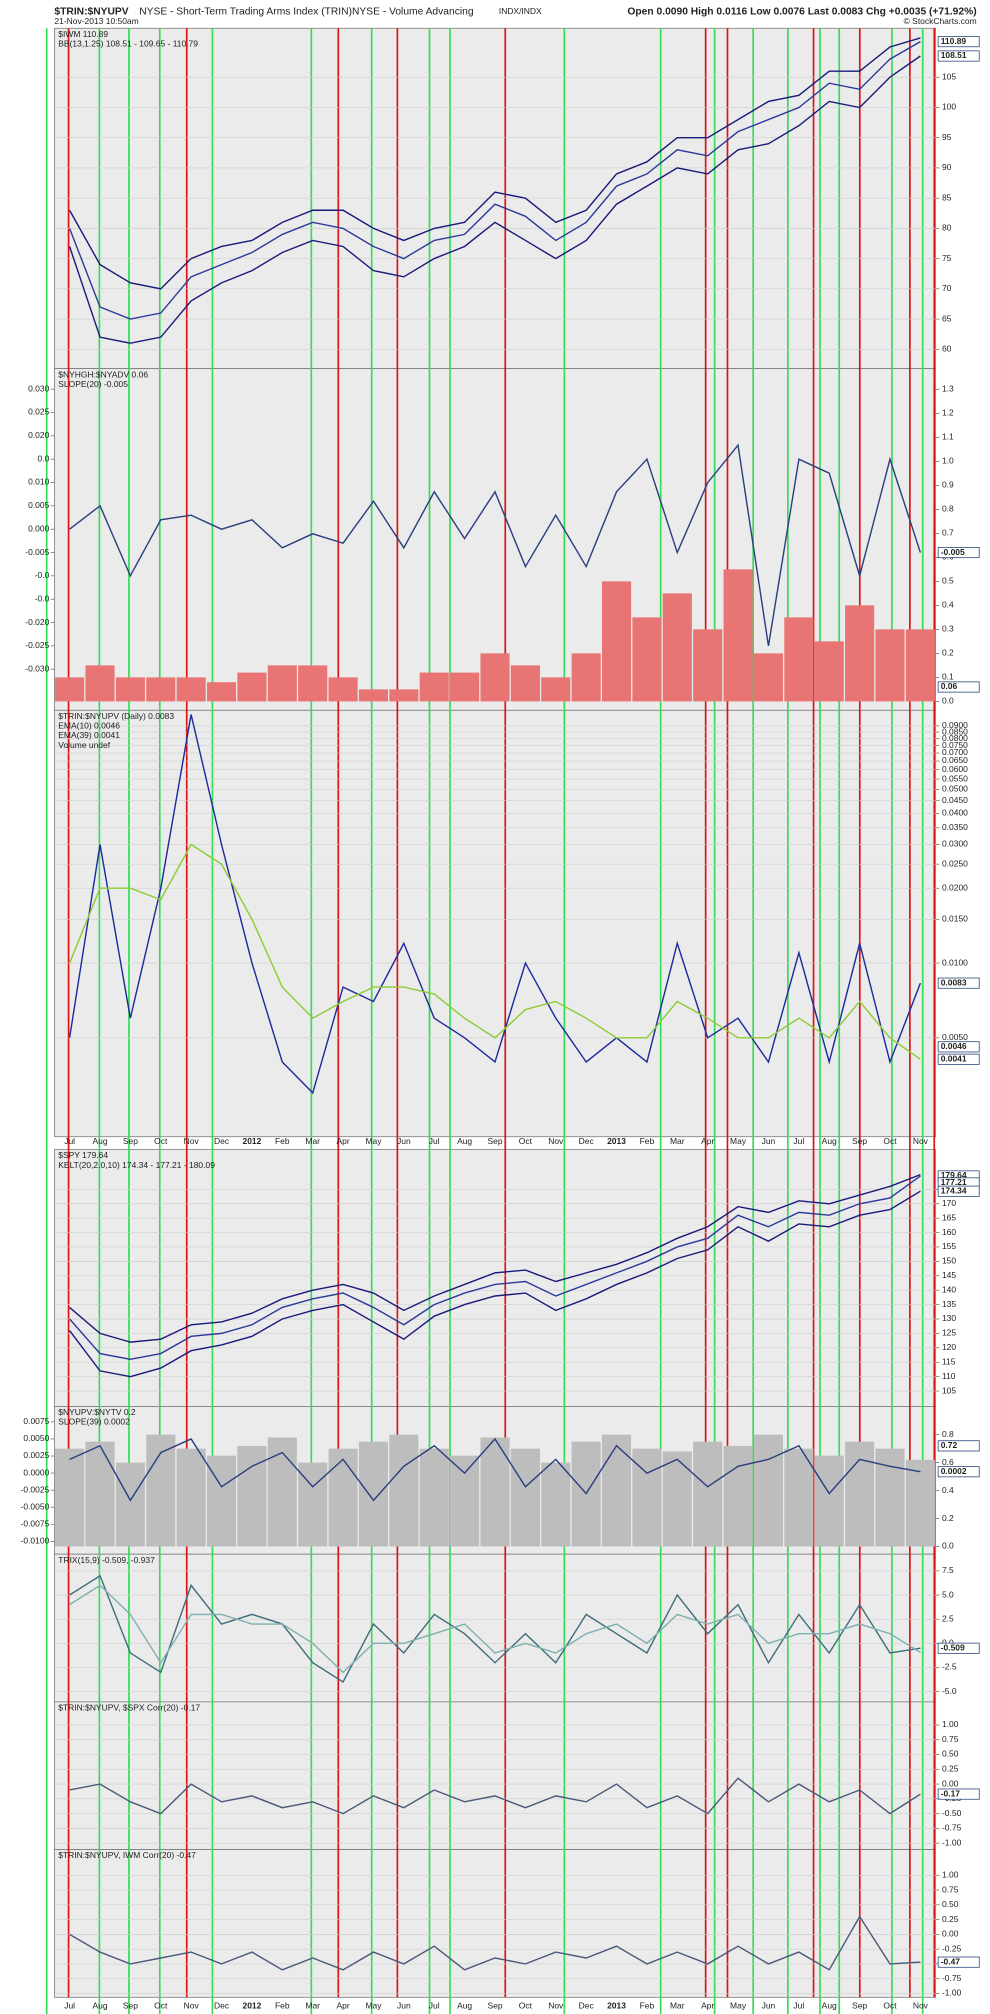  Describe the element at coordinates (949, 1304) in the screenshot. I see `y-tick-label: 135` at that location.